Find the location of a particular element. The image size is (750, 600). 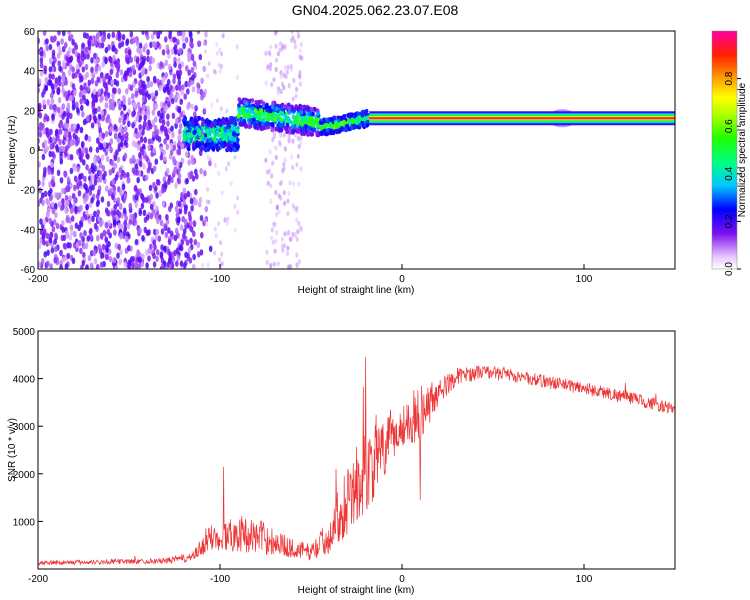

snr-y-label: SNR (10 * v/v) is located at coordinates (12, 450).